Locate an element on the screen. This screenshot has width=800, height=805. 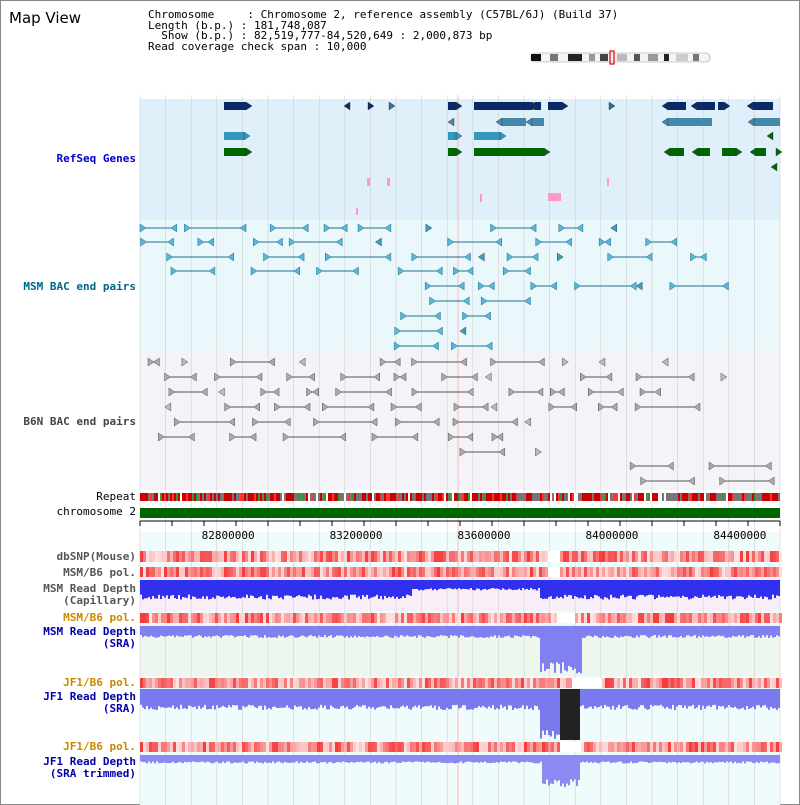
refseq-gene is located at coordinates (234, 136).